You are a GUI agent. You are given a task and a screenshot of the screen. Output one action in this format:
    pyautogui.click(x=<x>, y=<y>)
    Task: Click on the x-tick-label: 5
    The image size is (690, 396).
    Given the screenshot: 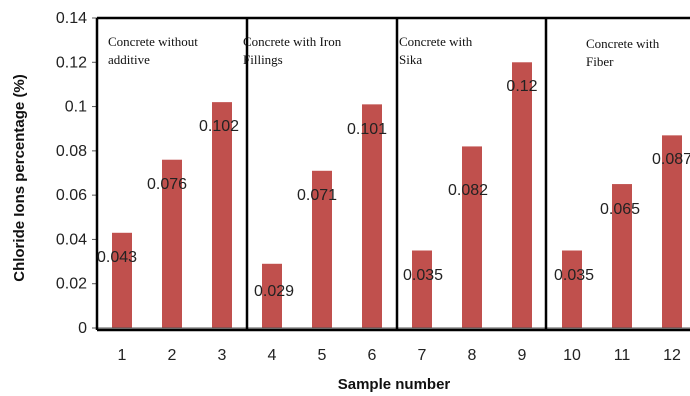 What is the action you would take?
    pyautogui.click(x=322, y=355)
    